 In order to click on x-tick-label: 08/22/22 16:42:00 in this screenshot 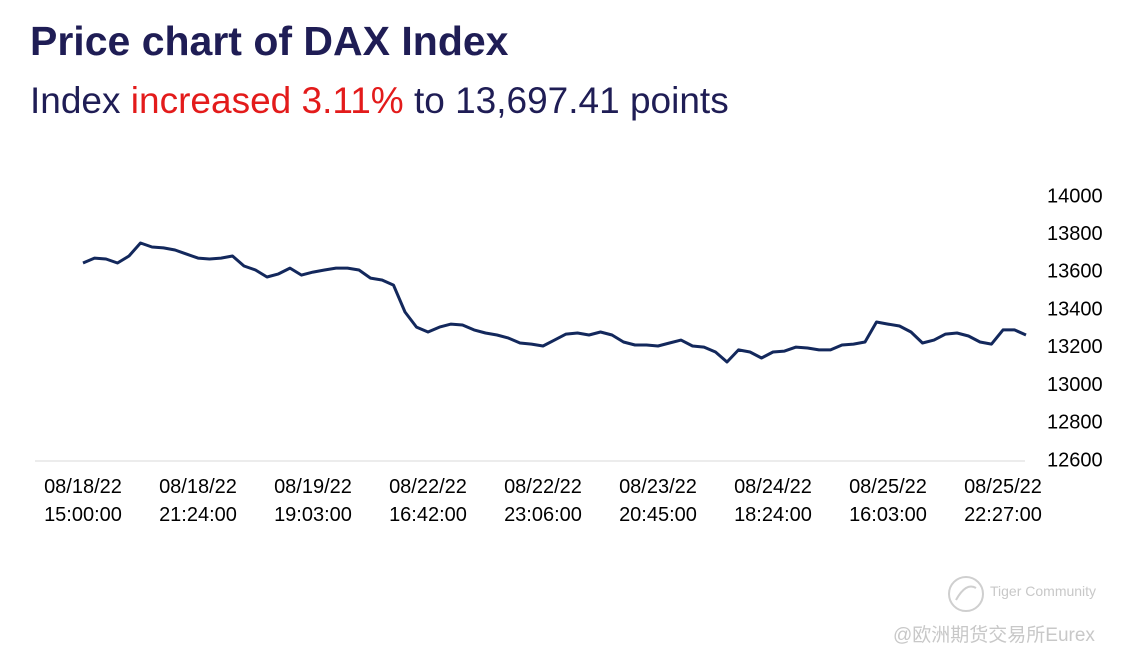, I will do `click(428, 501)`.